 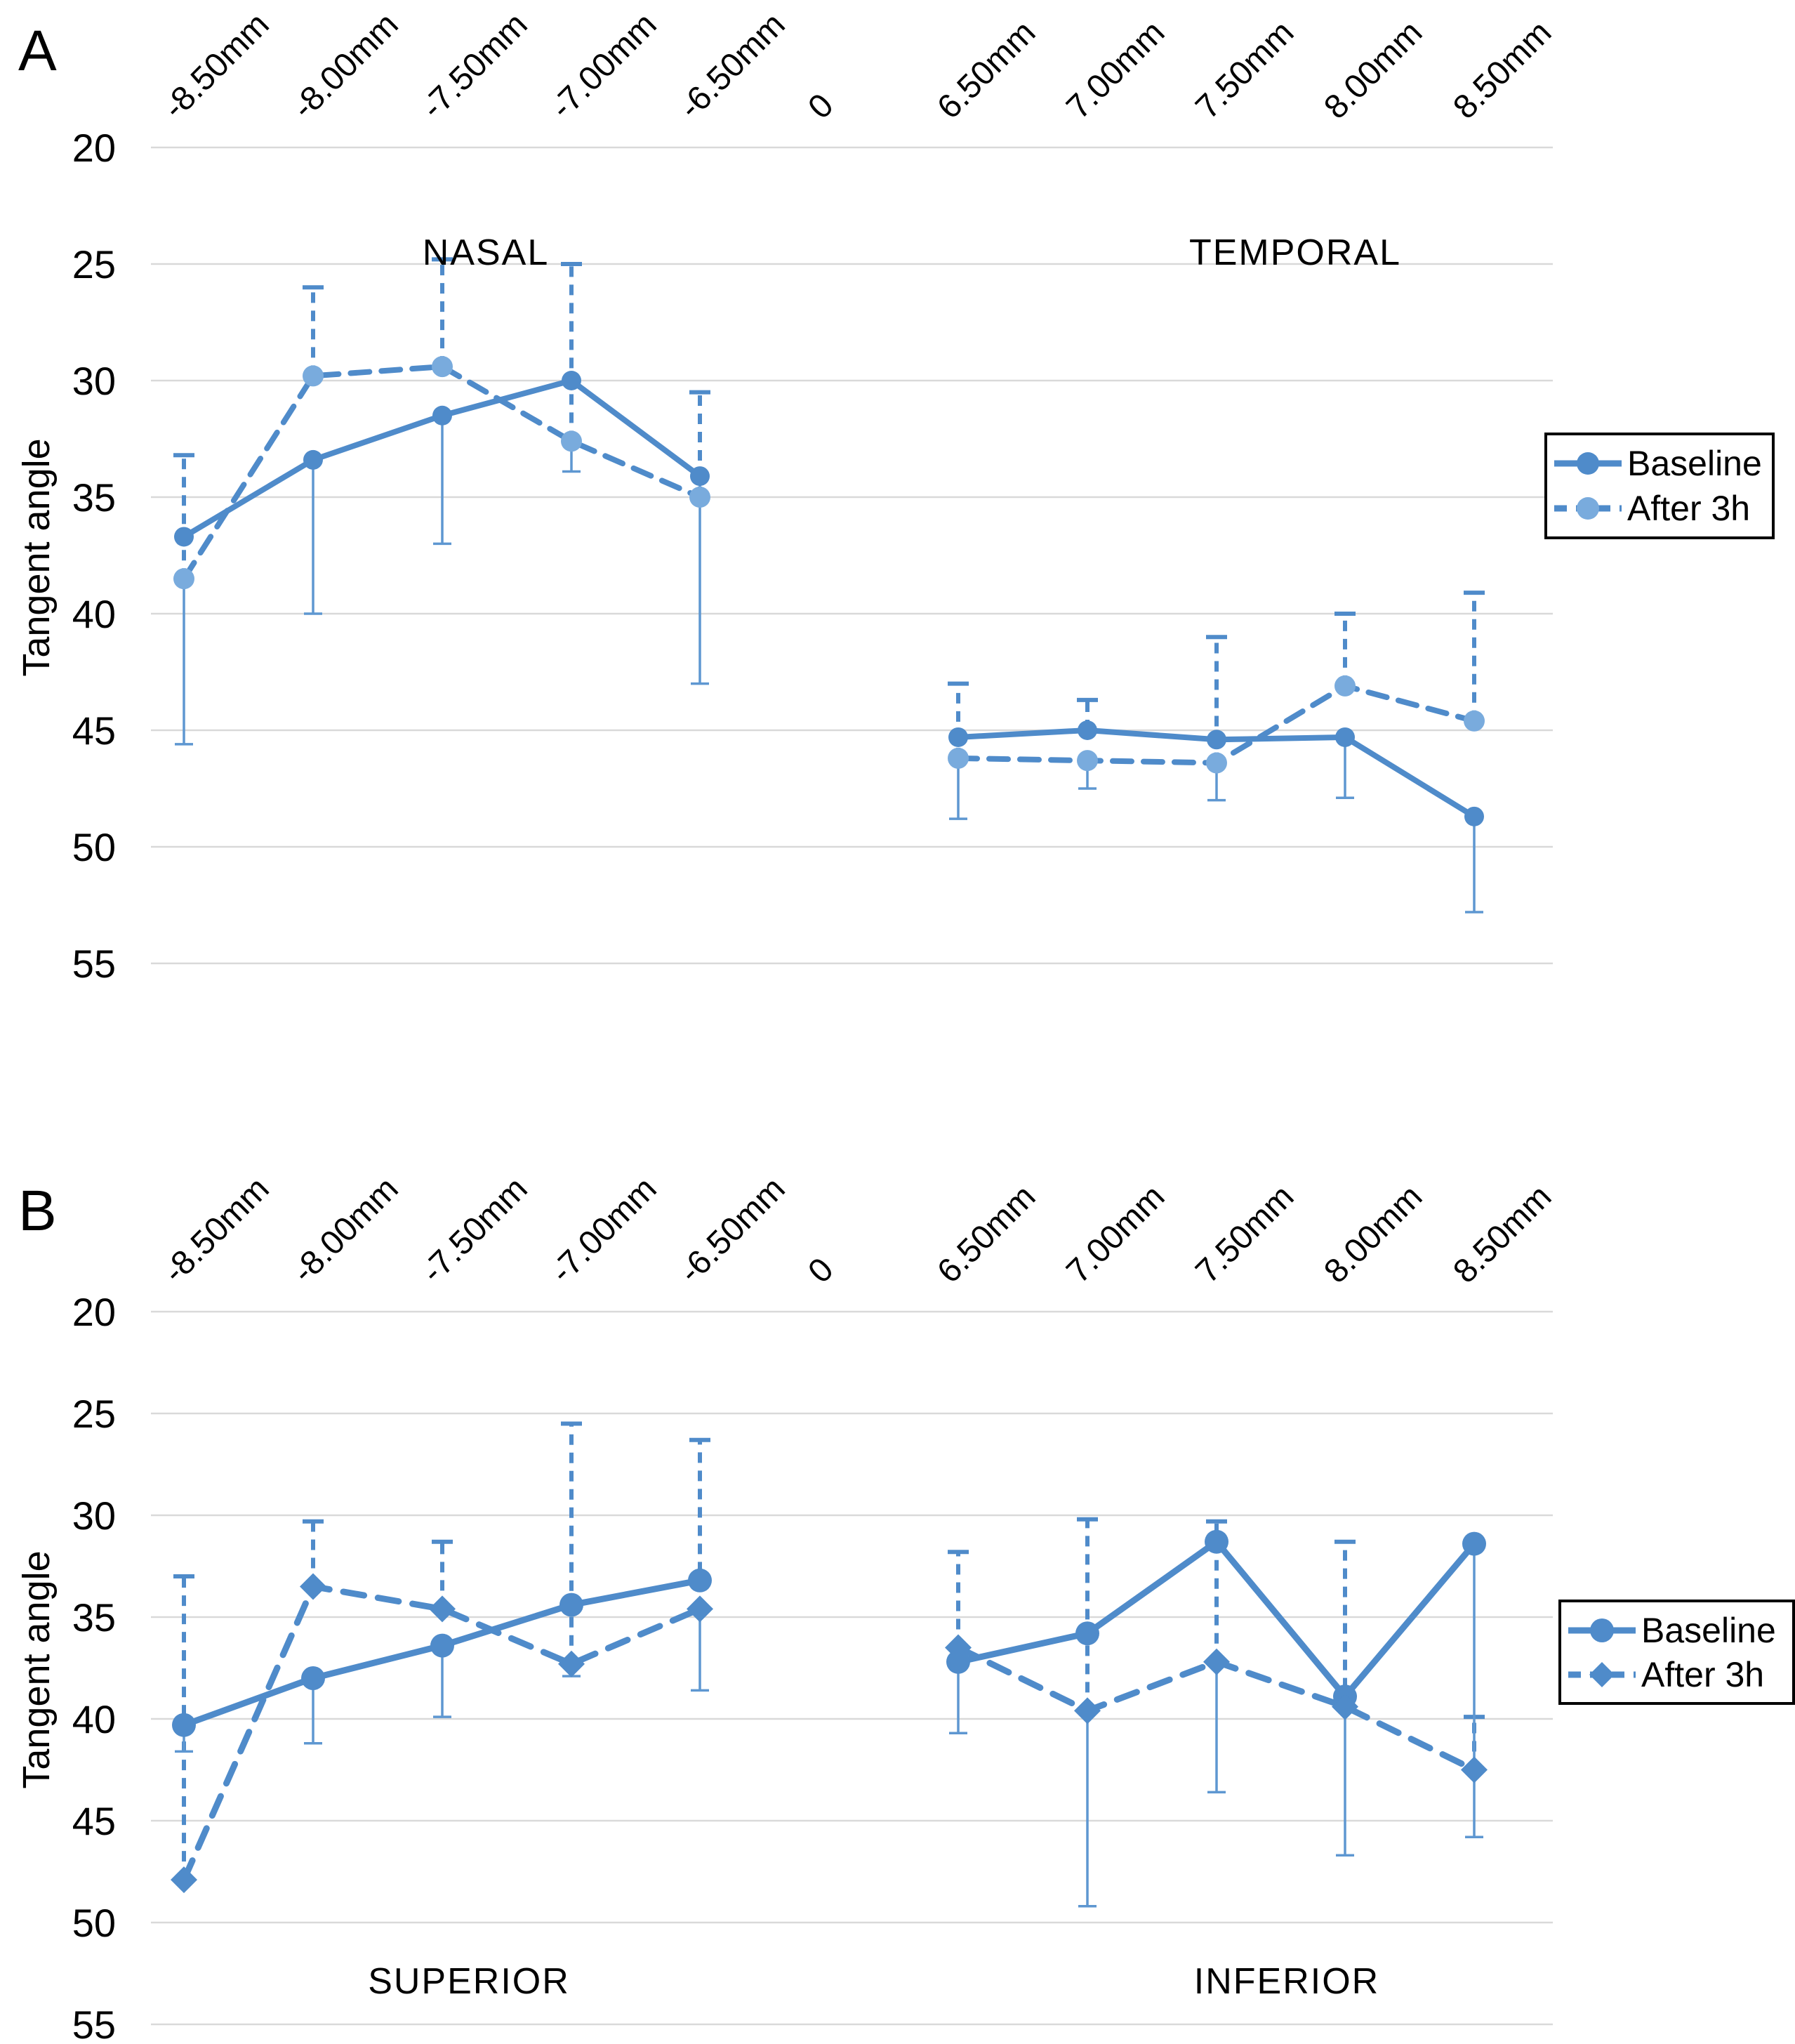 I want to click on panel-b-y-axis-title: Tangent angle, so click(x=36, y=1670).